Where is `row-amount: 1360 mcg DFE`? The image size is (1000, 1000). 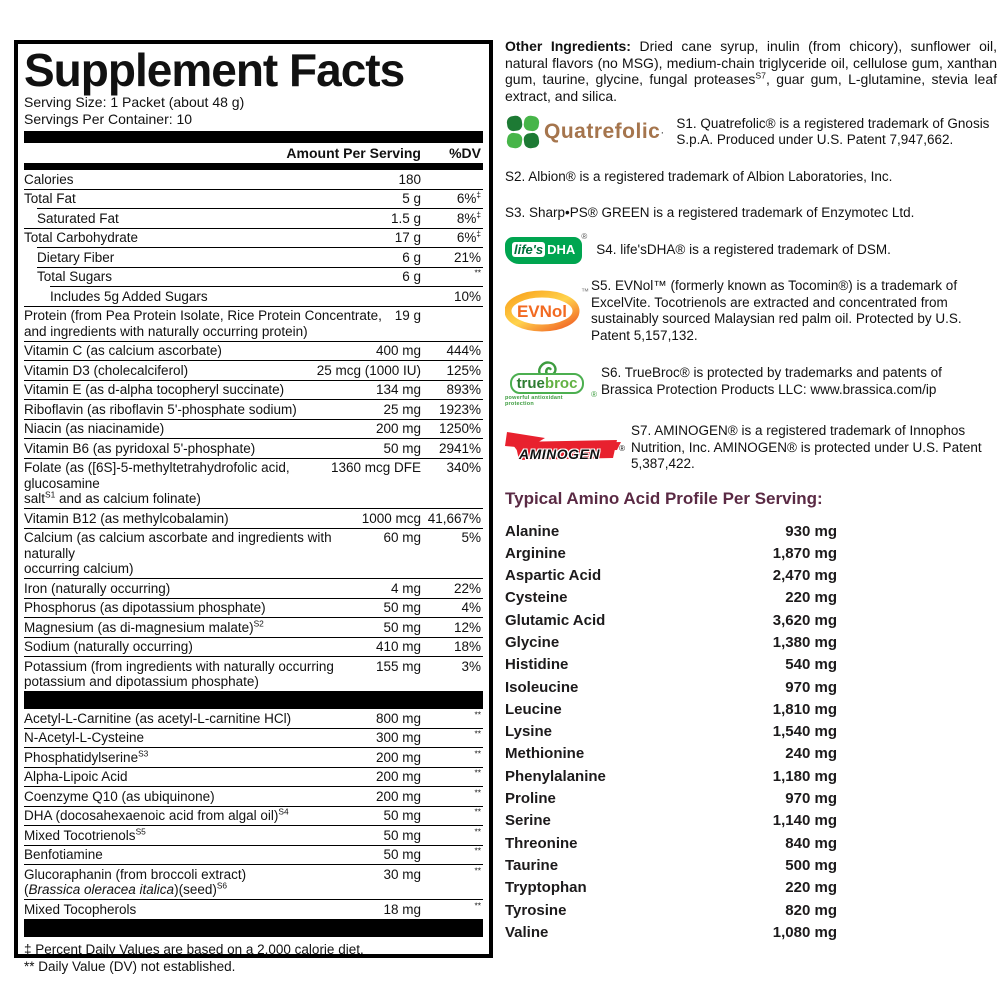 row-amount: 1360 mcg DFE is located at coordinates (375, 467).